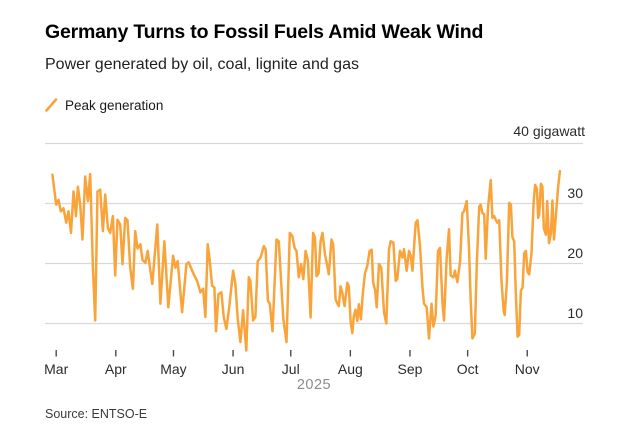  Describe the element at coordinates (51, 105) in the screenshot. I see `legend-line-swatch-icon` at that location.